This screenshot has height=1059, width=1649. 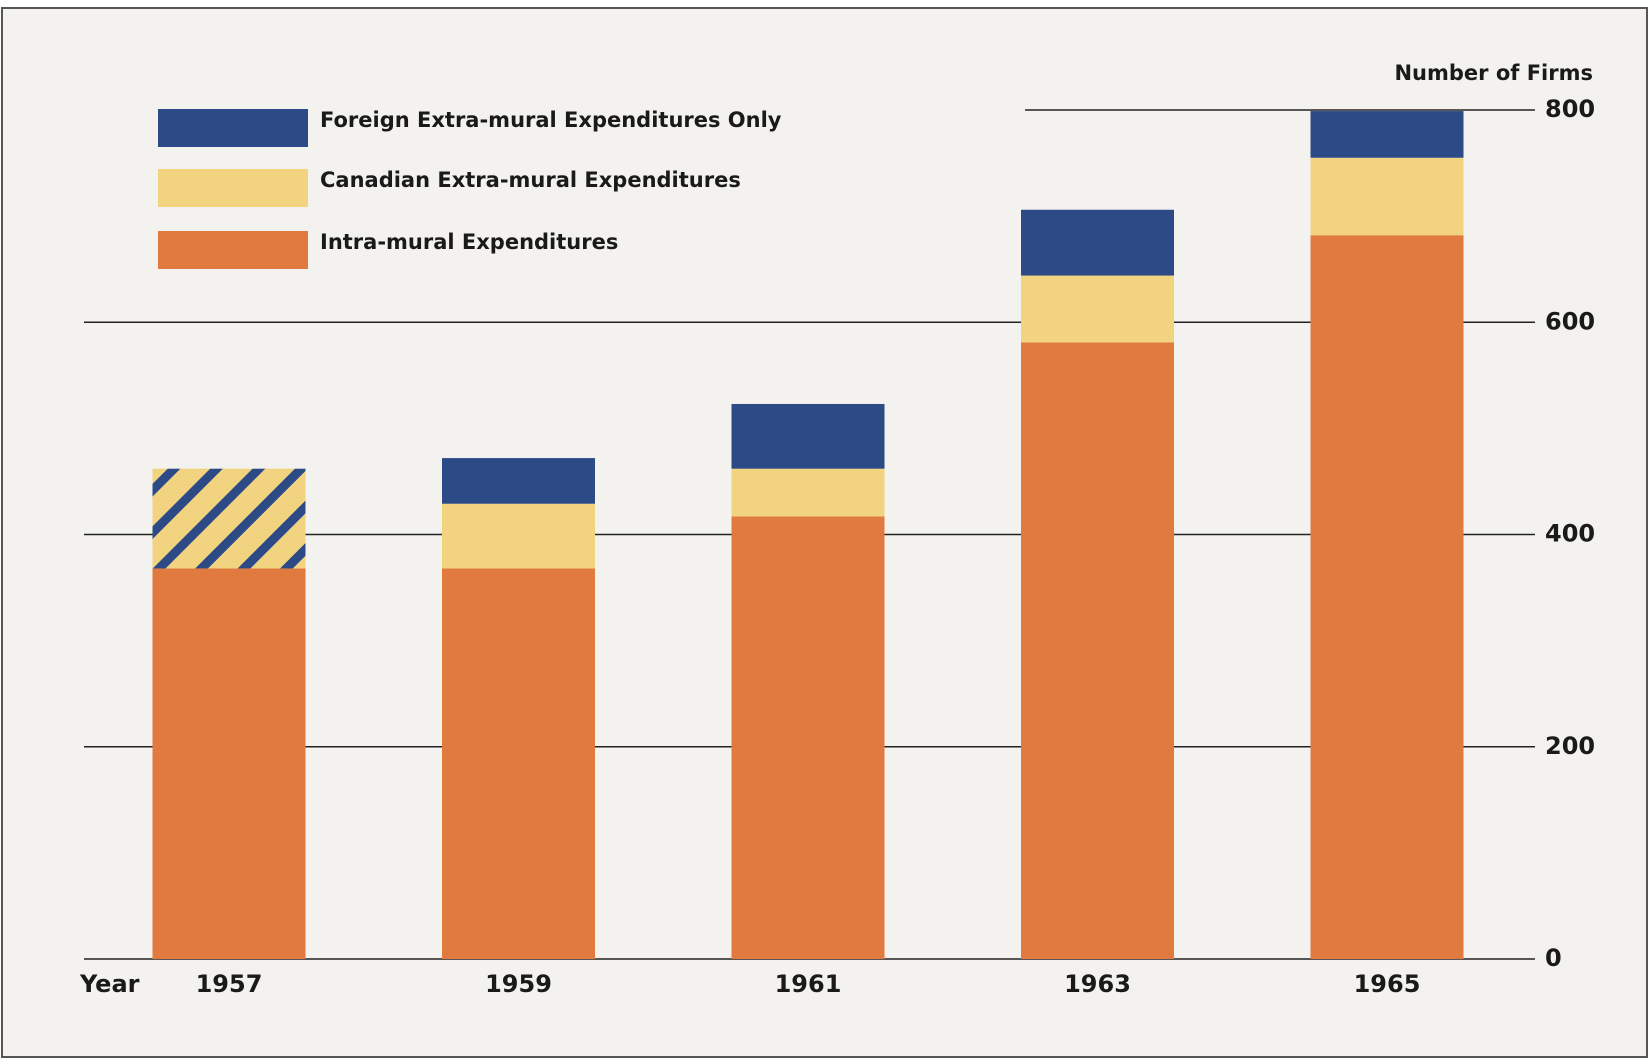 What do you see at coordinates (1097, 984) in the screenshot?
I see `x-tick-label: 1963` at bounding box center [1097, 984].